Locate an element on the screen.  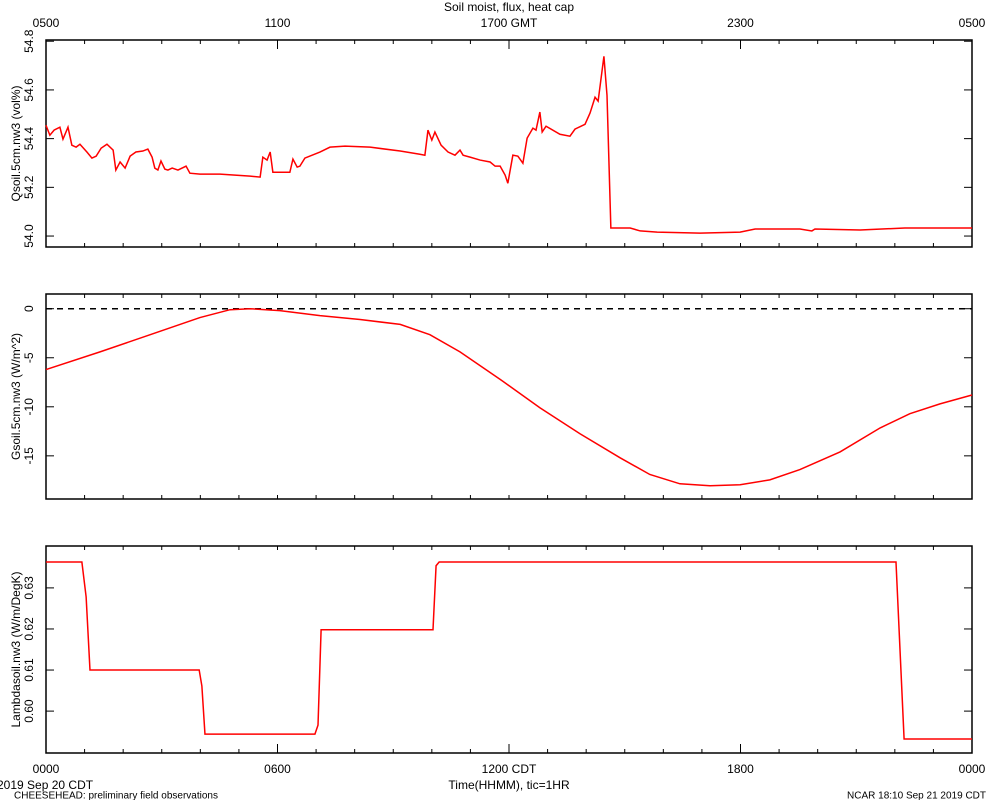
y-axis-label: Lambdasoil.nw3 (W/m/DegK) is located at coordinates (16, 649).